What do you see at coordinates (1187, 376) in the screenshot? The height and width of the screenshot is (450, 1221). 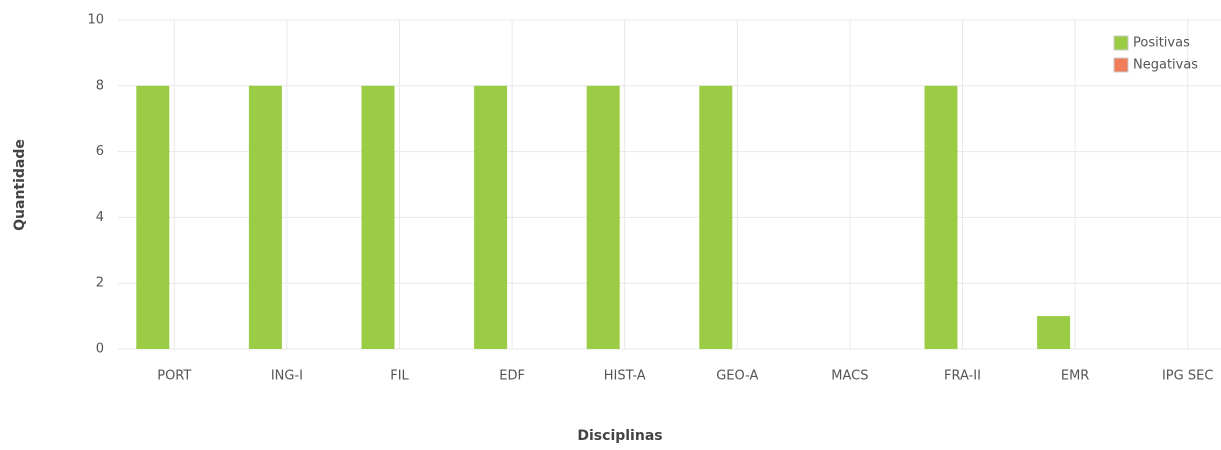 I see `x-tick-label: IPG SEC` at bounding box center [1187, 376].